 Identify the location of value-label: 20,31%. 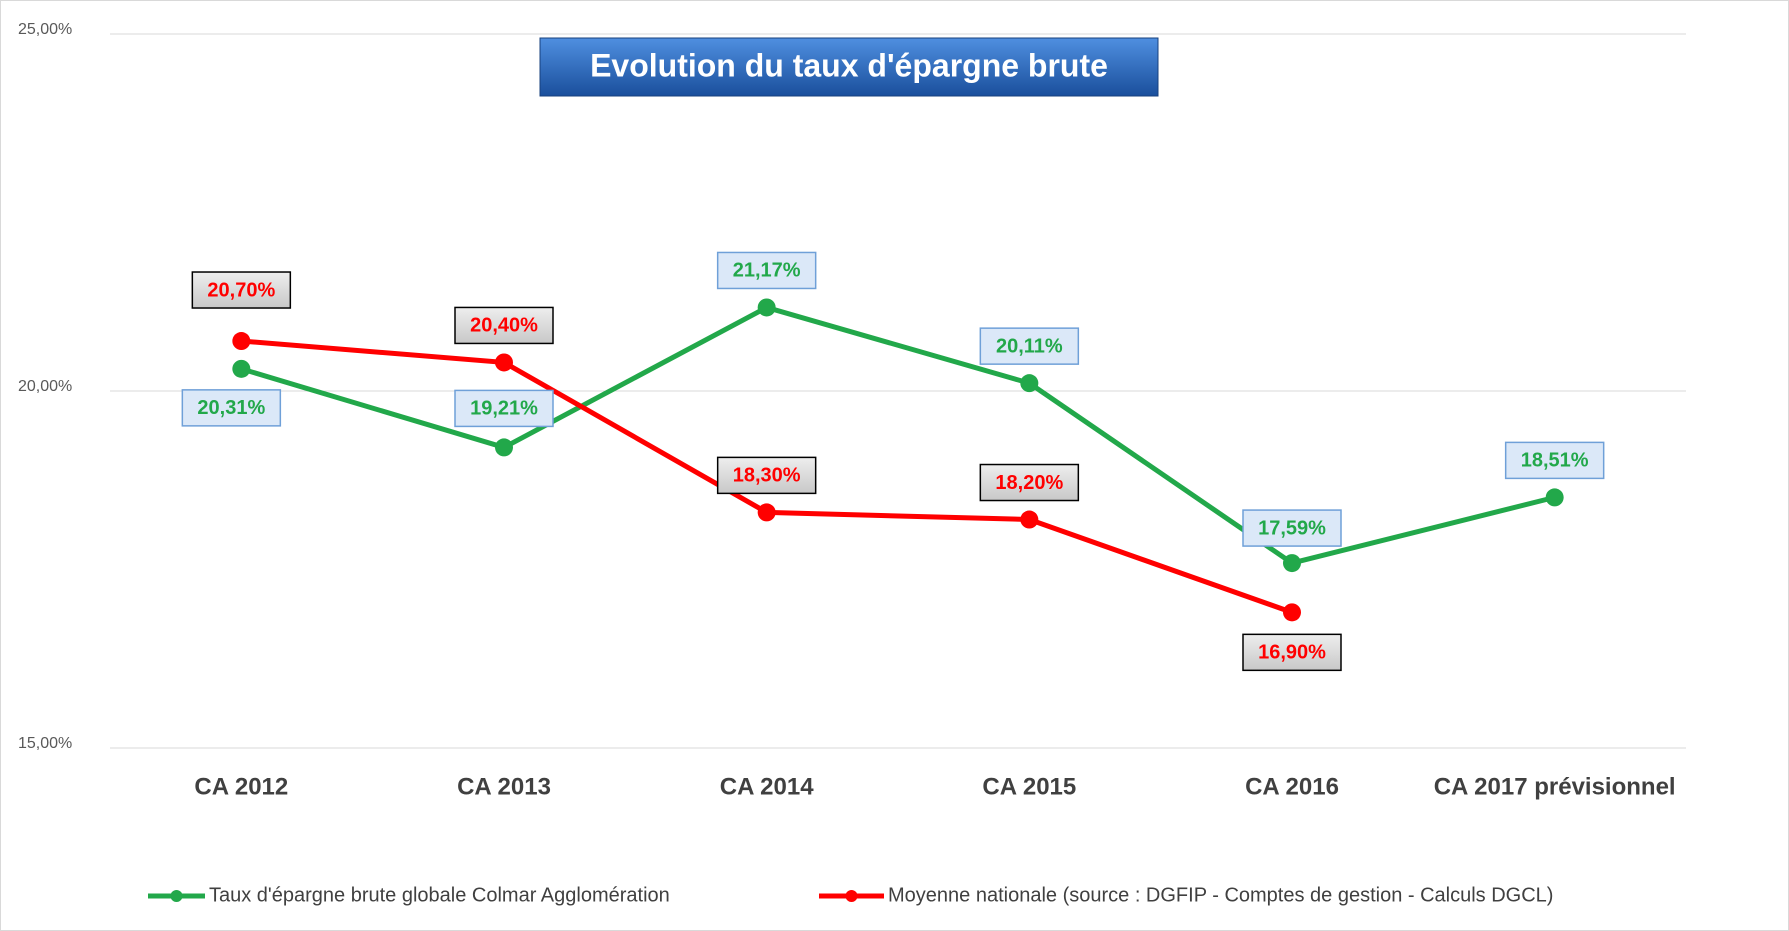
(231, 408).